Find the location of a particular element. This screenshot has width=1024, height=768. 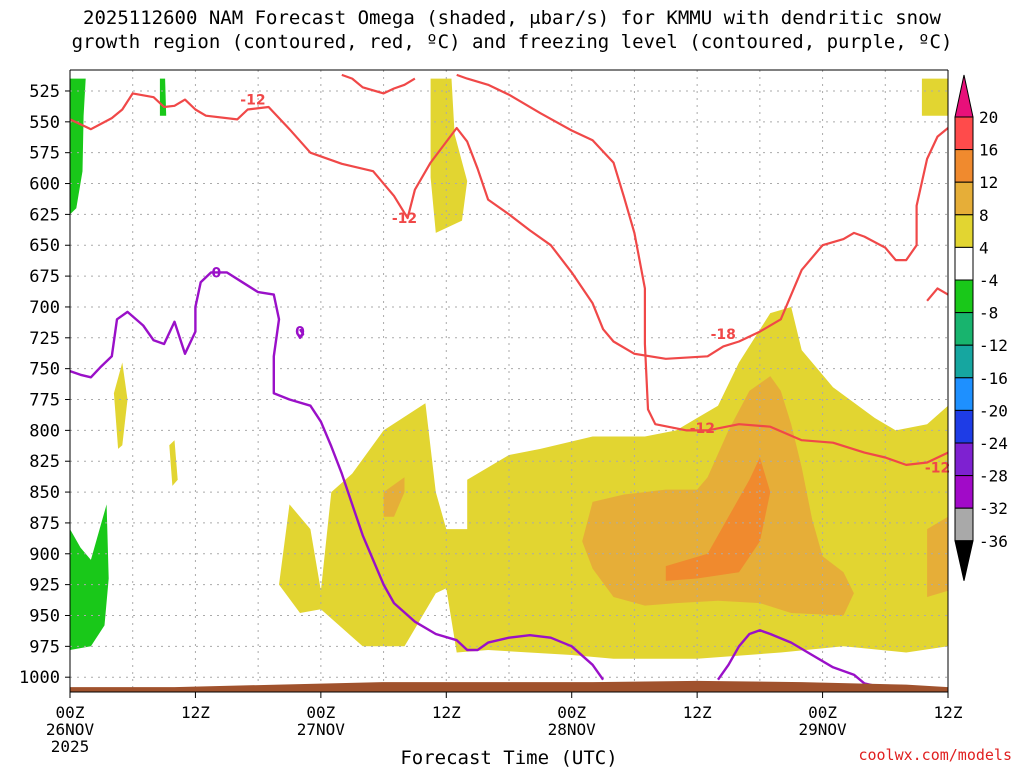

colorbar-label-1: 16 is located at coordinates (988, 150).